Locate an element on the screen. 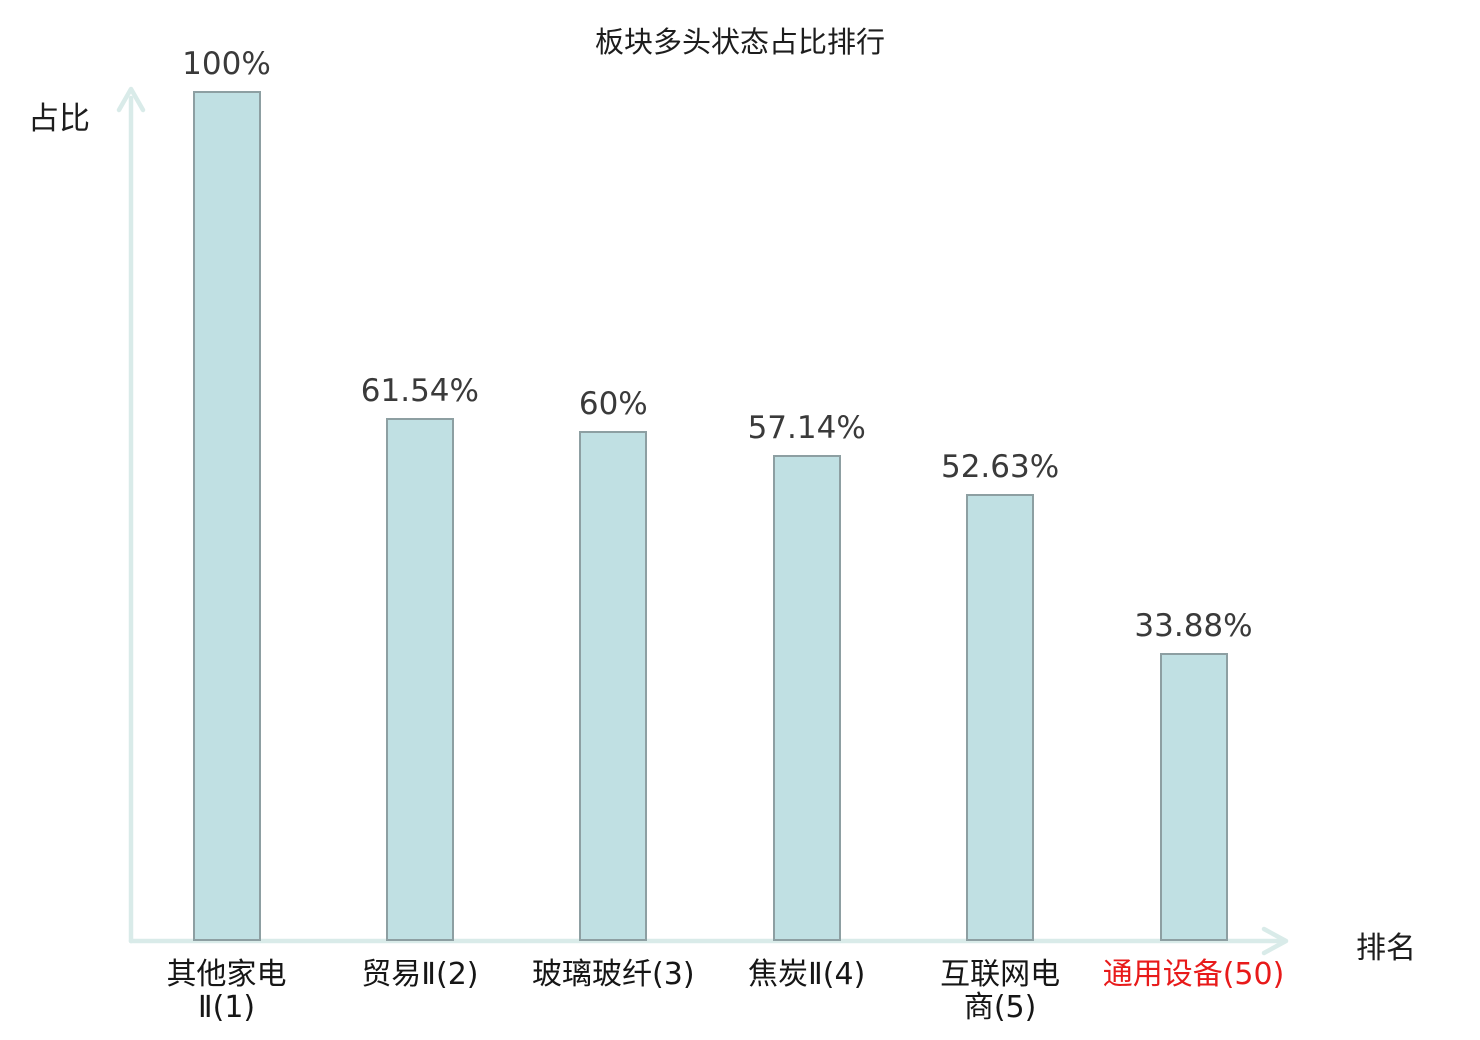 The image size is (1480, 1040). y-axis-arrow-icon is located at coordinates (131, 99).